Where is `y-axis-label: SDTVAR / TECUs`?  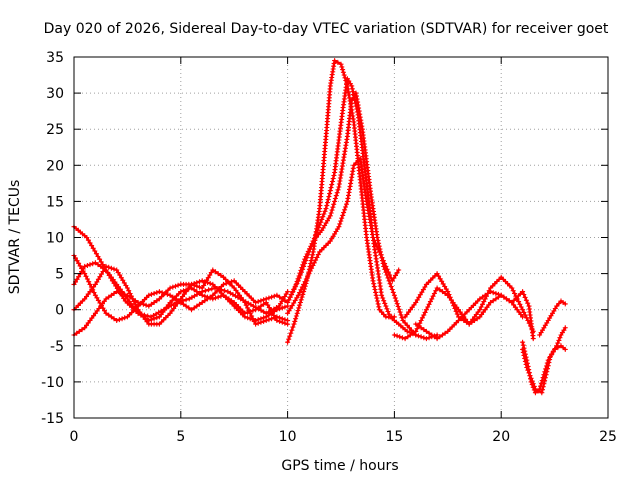 y-axis-label: SDTVAR / TECUs is located at coordinates (15, 237).